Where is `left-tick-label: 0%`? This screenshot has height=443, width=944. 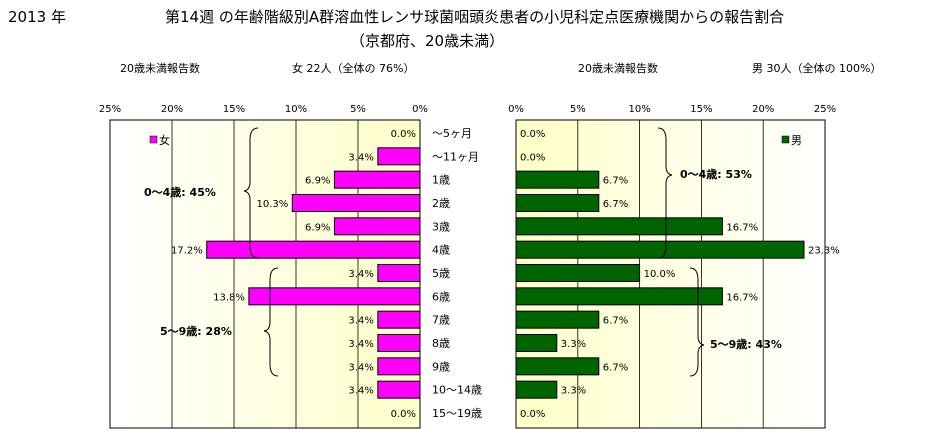
left-tick-label: 0% is located at coordinates (420, 109).